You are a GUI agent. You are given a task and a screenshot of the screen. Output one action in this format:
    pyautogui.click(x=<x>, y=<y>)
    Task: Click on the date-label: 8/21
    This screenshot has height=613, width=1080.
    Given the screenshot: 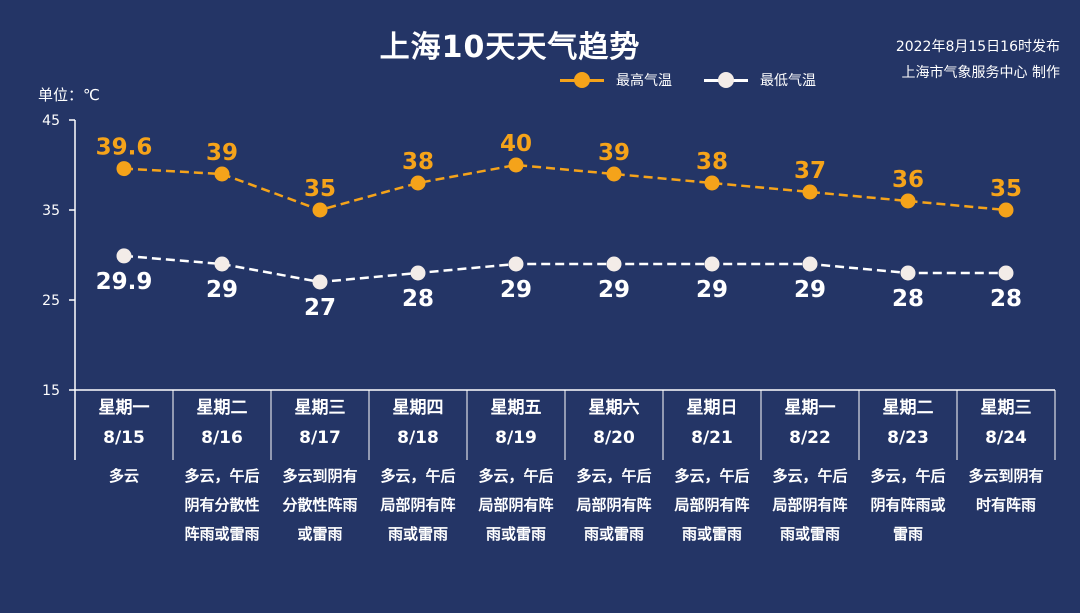 What is the action you would take?
    pyautogui.click(x=712, y=438)
    